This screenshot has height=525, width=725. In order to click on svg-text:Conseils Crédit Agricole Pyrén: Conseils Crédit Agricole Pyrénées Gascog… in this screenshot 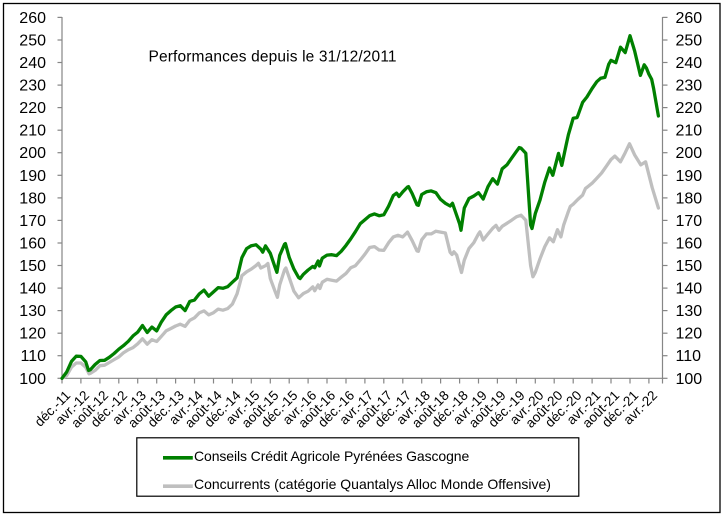, I will do `click(331, 456)`.